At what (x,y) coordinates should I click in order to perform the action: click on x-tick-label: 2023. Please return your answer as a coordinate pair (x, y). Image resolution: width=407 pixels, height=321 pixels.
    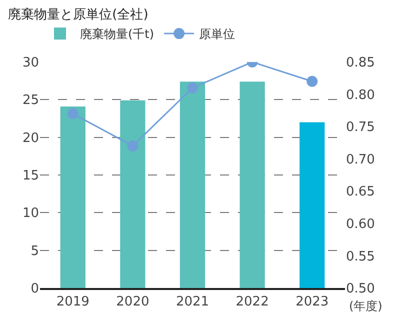
    Looking at the image, I should click on (312, 302).